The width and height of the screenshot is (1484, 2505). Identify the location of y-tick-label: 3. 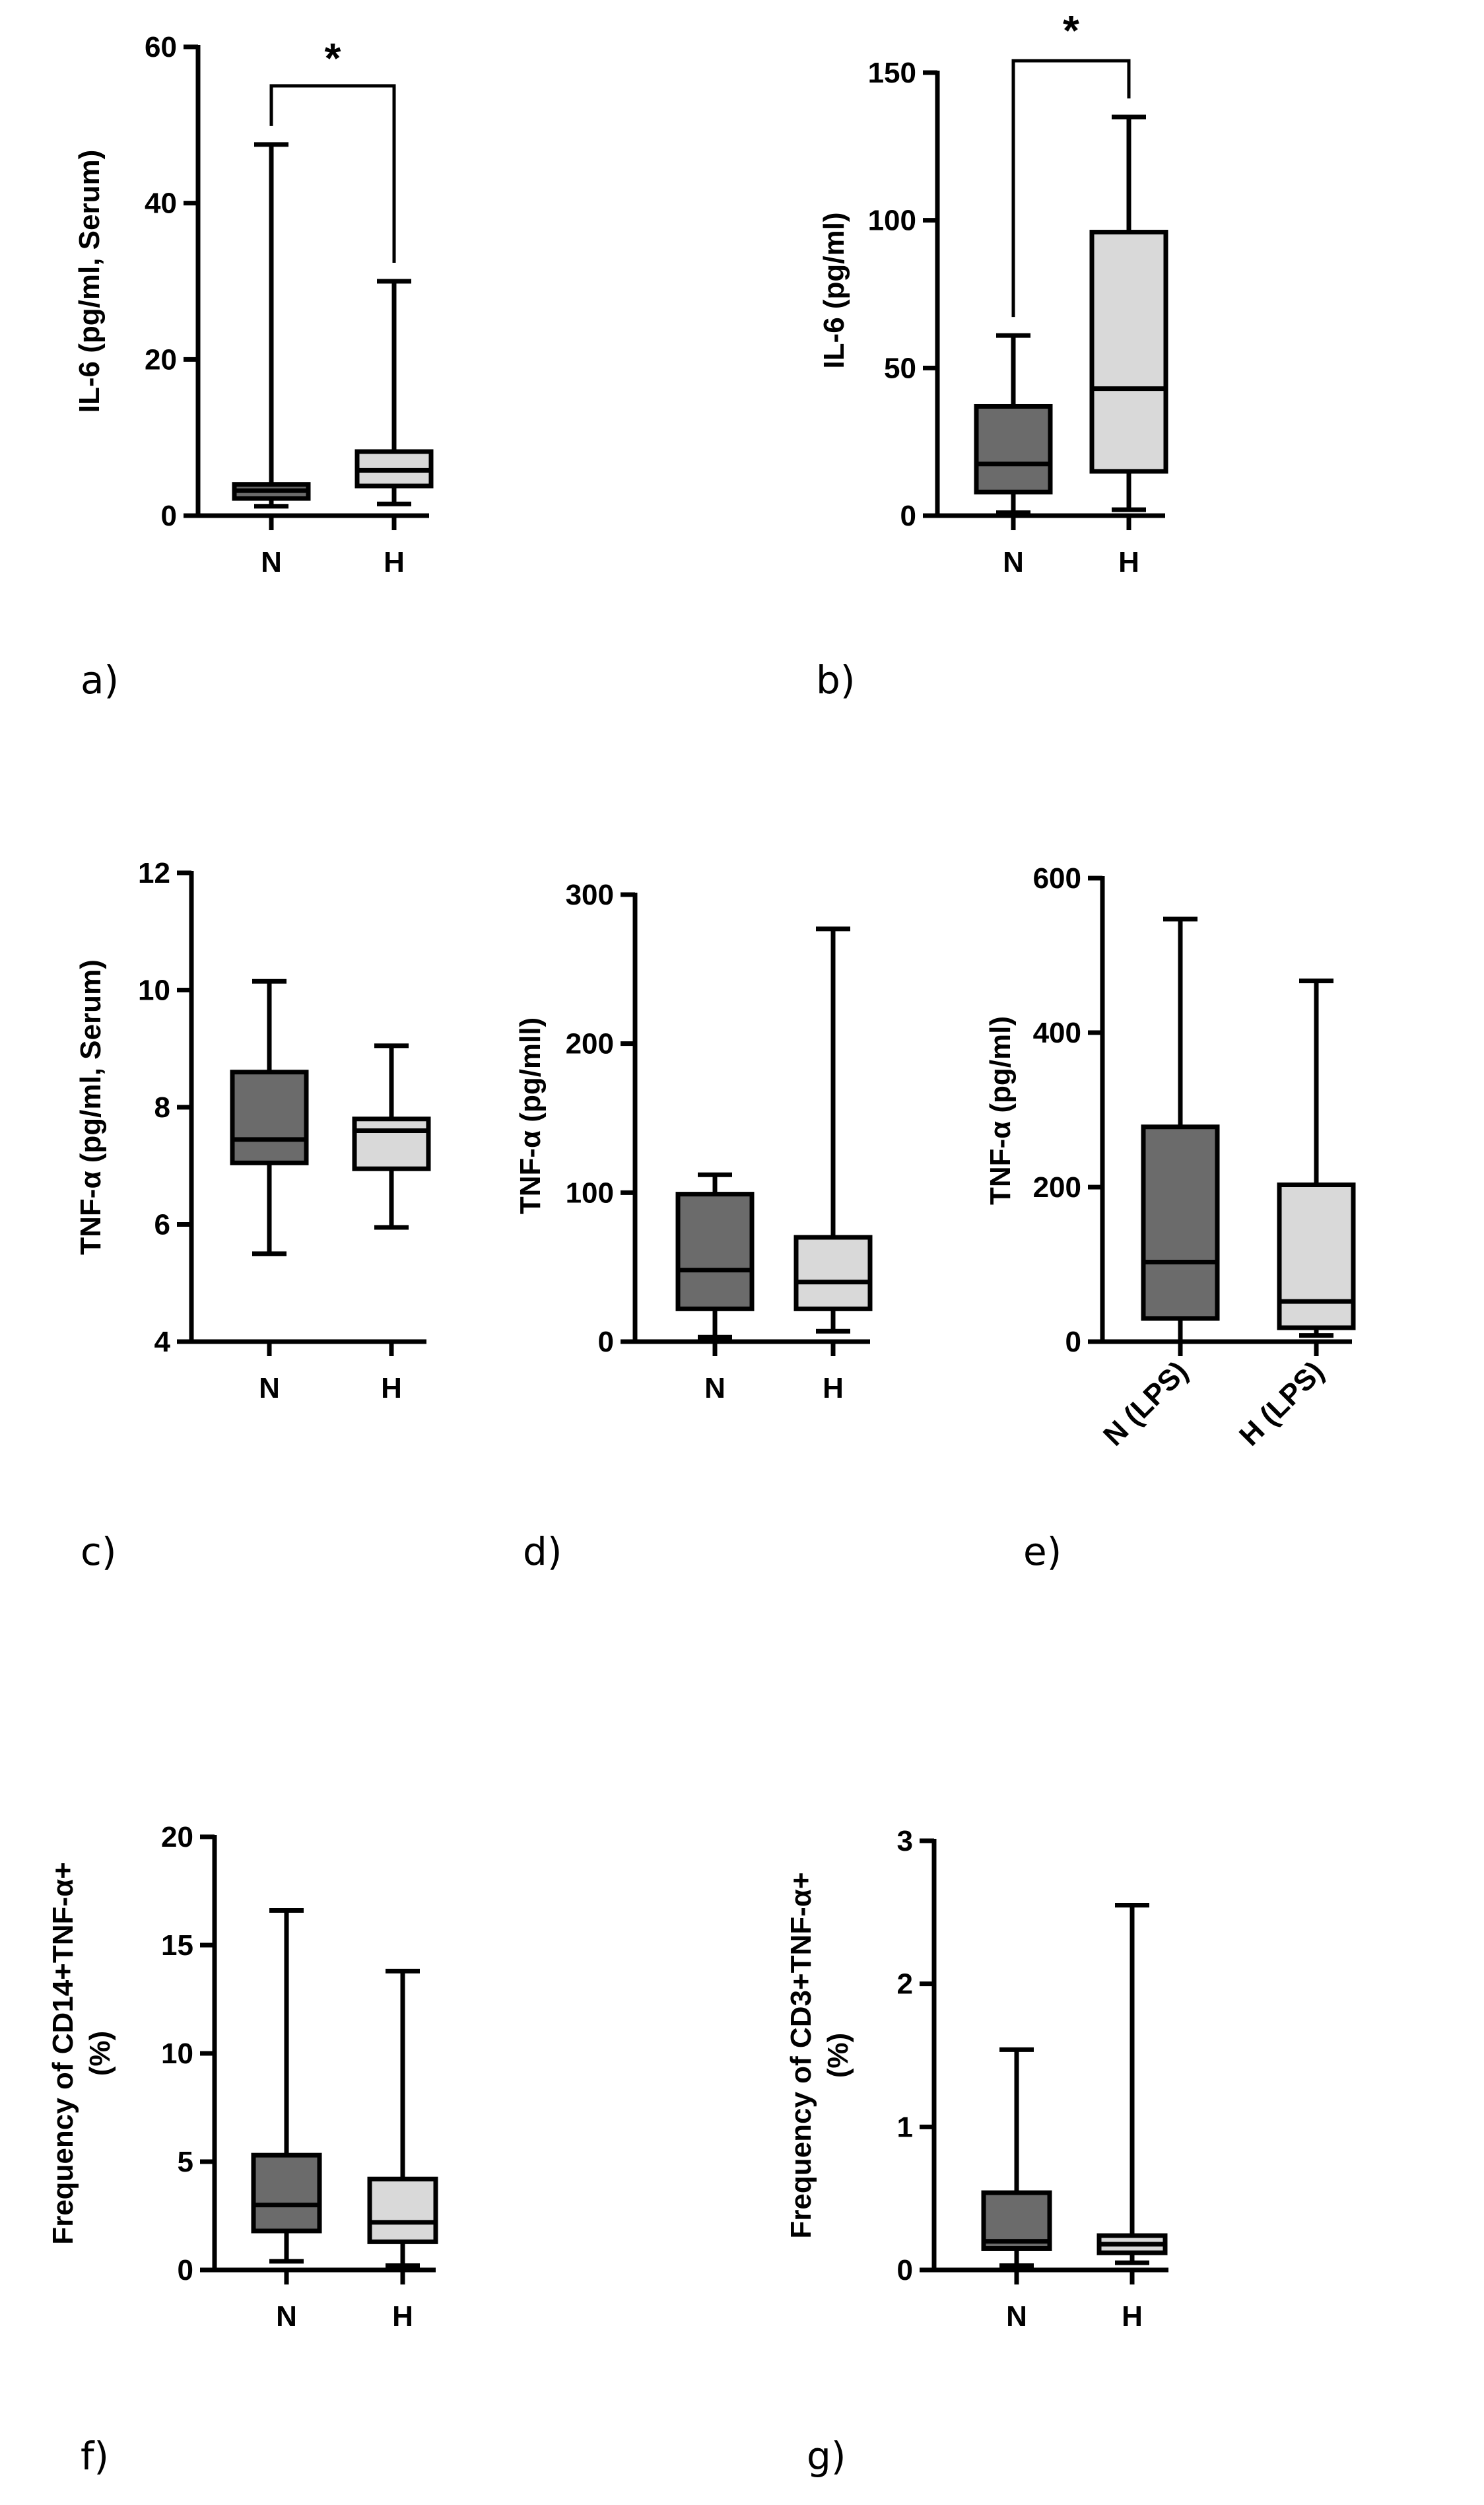
(905, 1841).